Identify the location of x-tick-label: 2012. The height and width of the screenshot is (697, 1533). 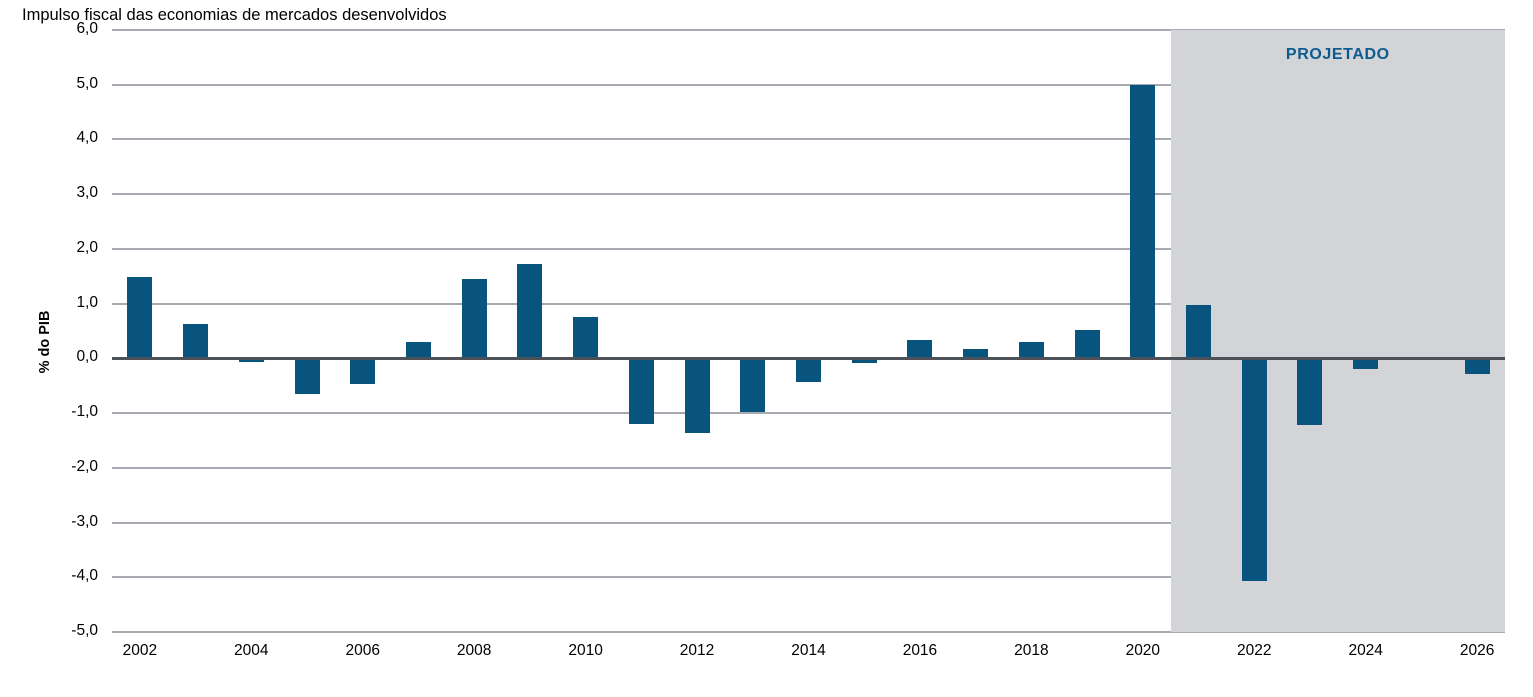
(697, 650).